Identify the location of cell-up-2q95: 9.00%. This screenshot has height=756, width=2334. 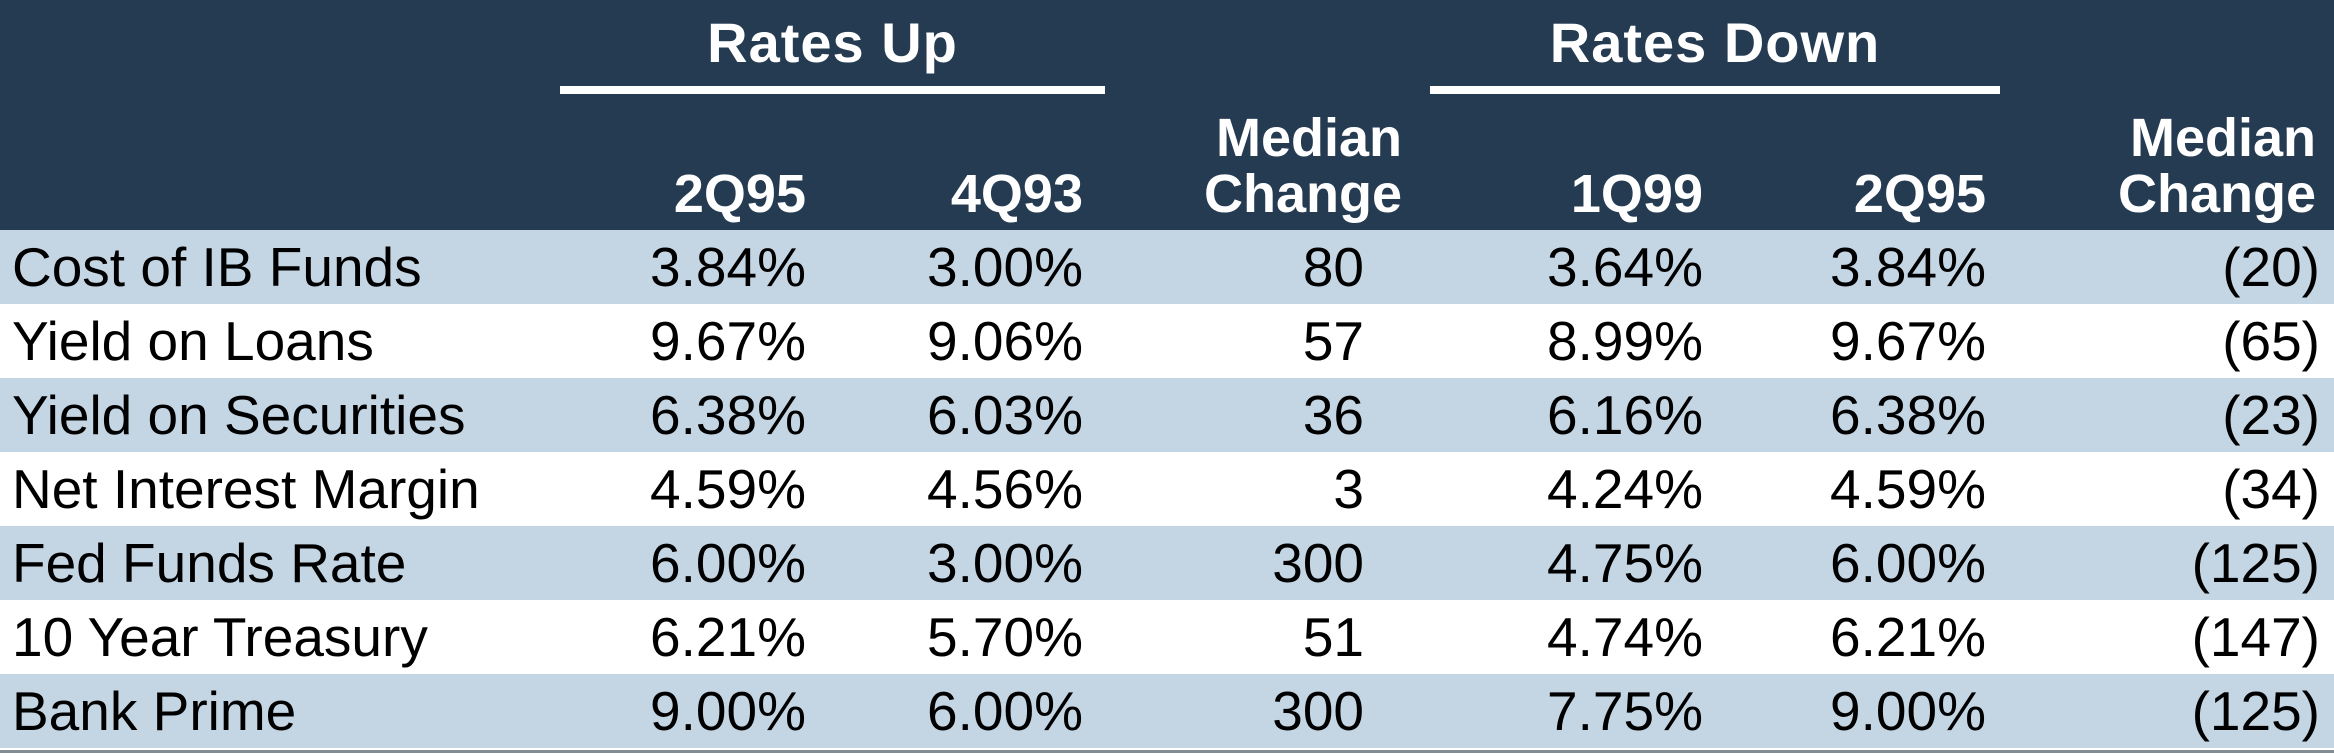
(728, 711).